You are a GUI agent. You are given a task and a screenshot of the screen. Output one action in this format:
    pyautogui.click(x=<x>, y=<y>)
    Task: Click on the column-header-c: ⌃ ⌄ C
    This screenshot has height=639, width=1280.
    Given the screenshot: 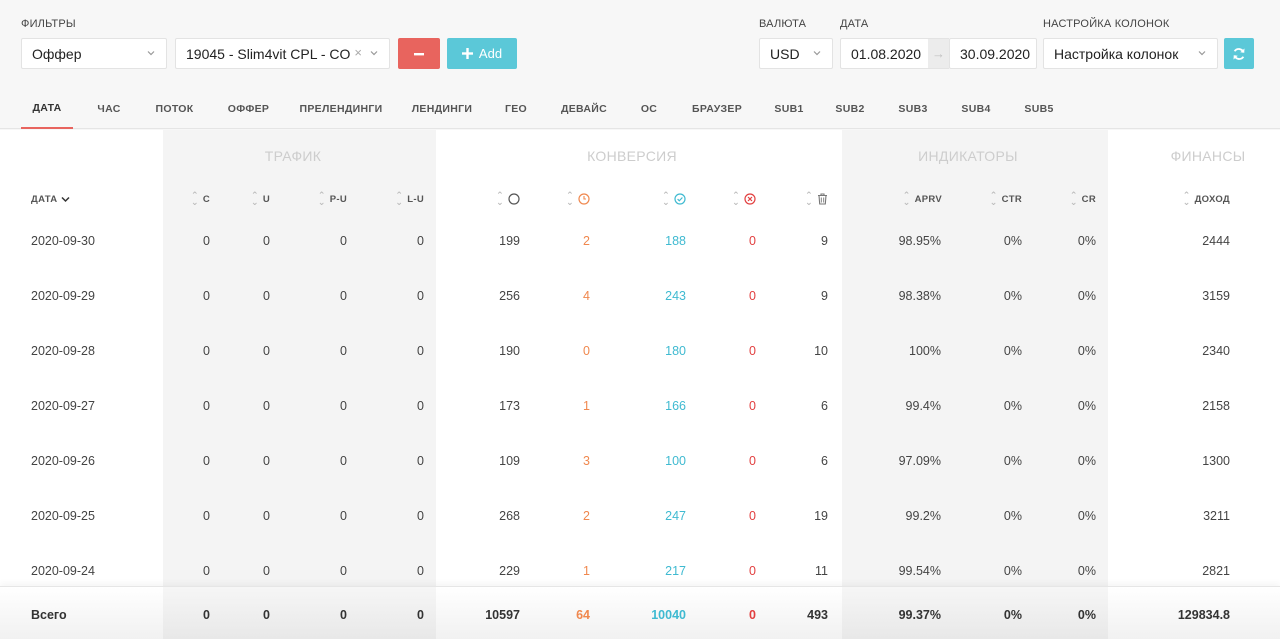 What is the action you would take?
    pyautogui.click(x=180, y=199)
    